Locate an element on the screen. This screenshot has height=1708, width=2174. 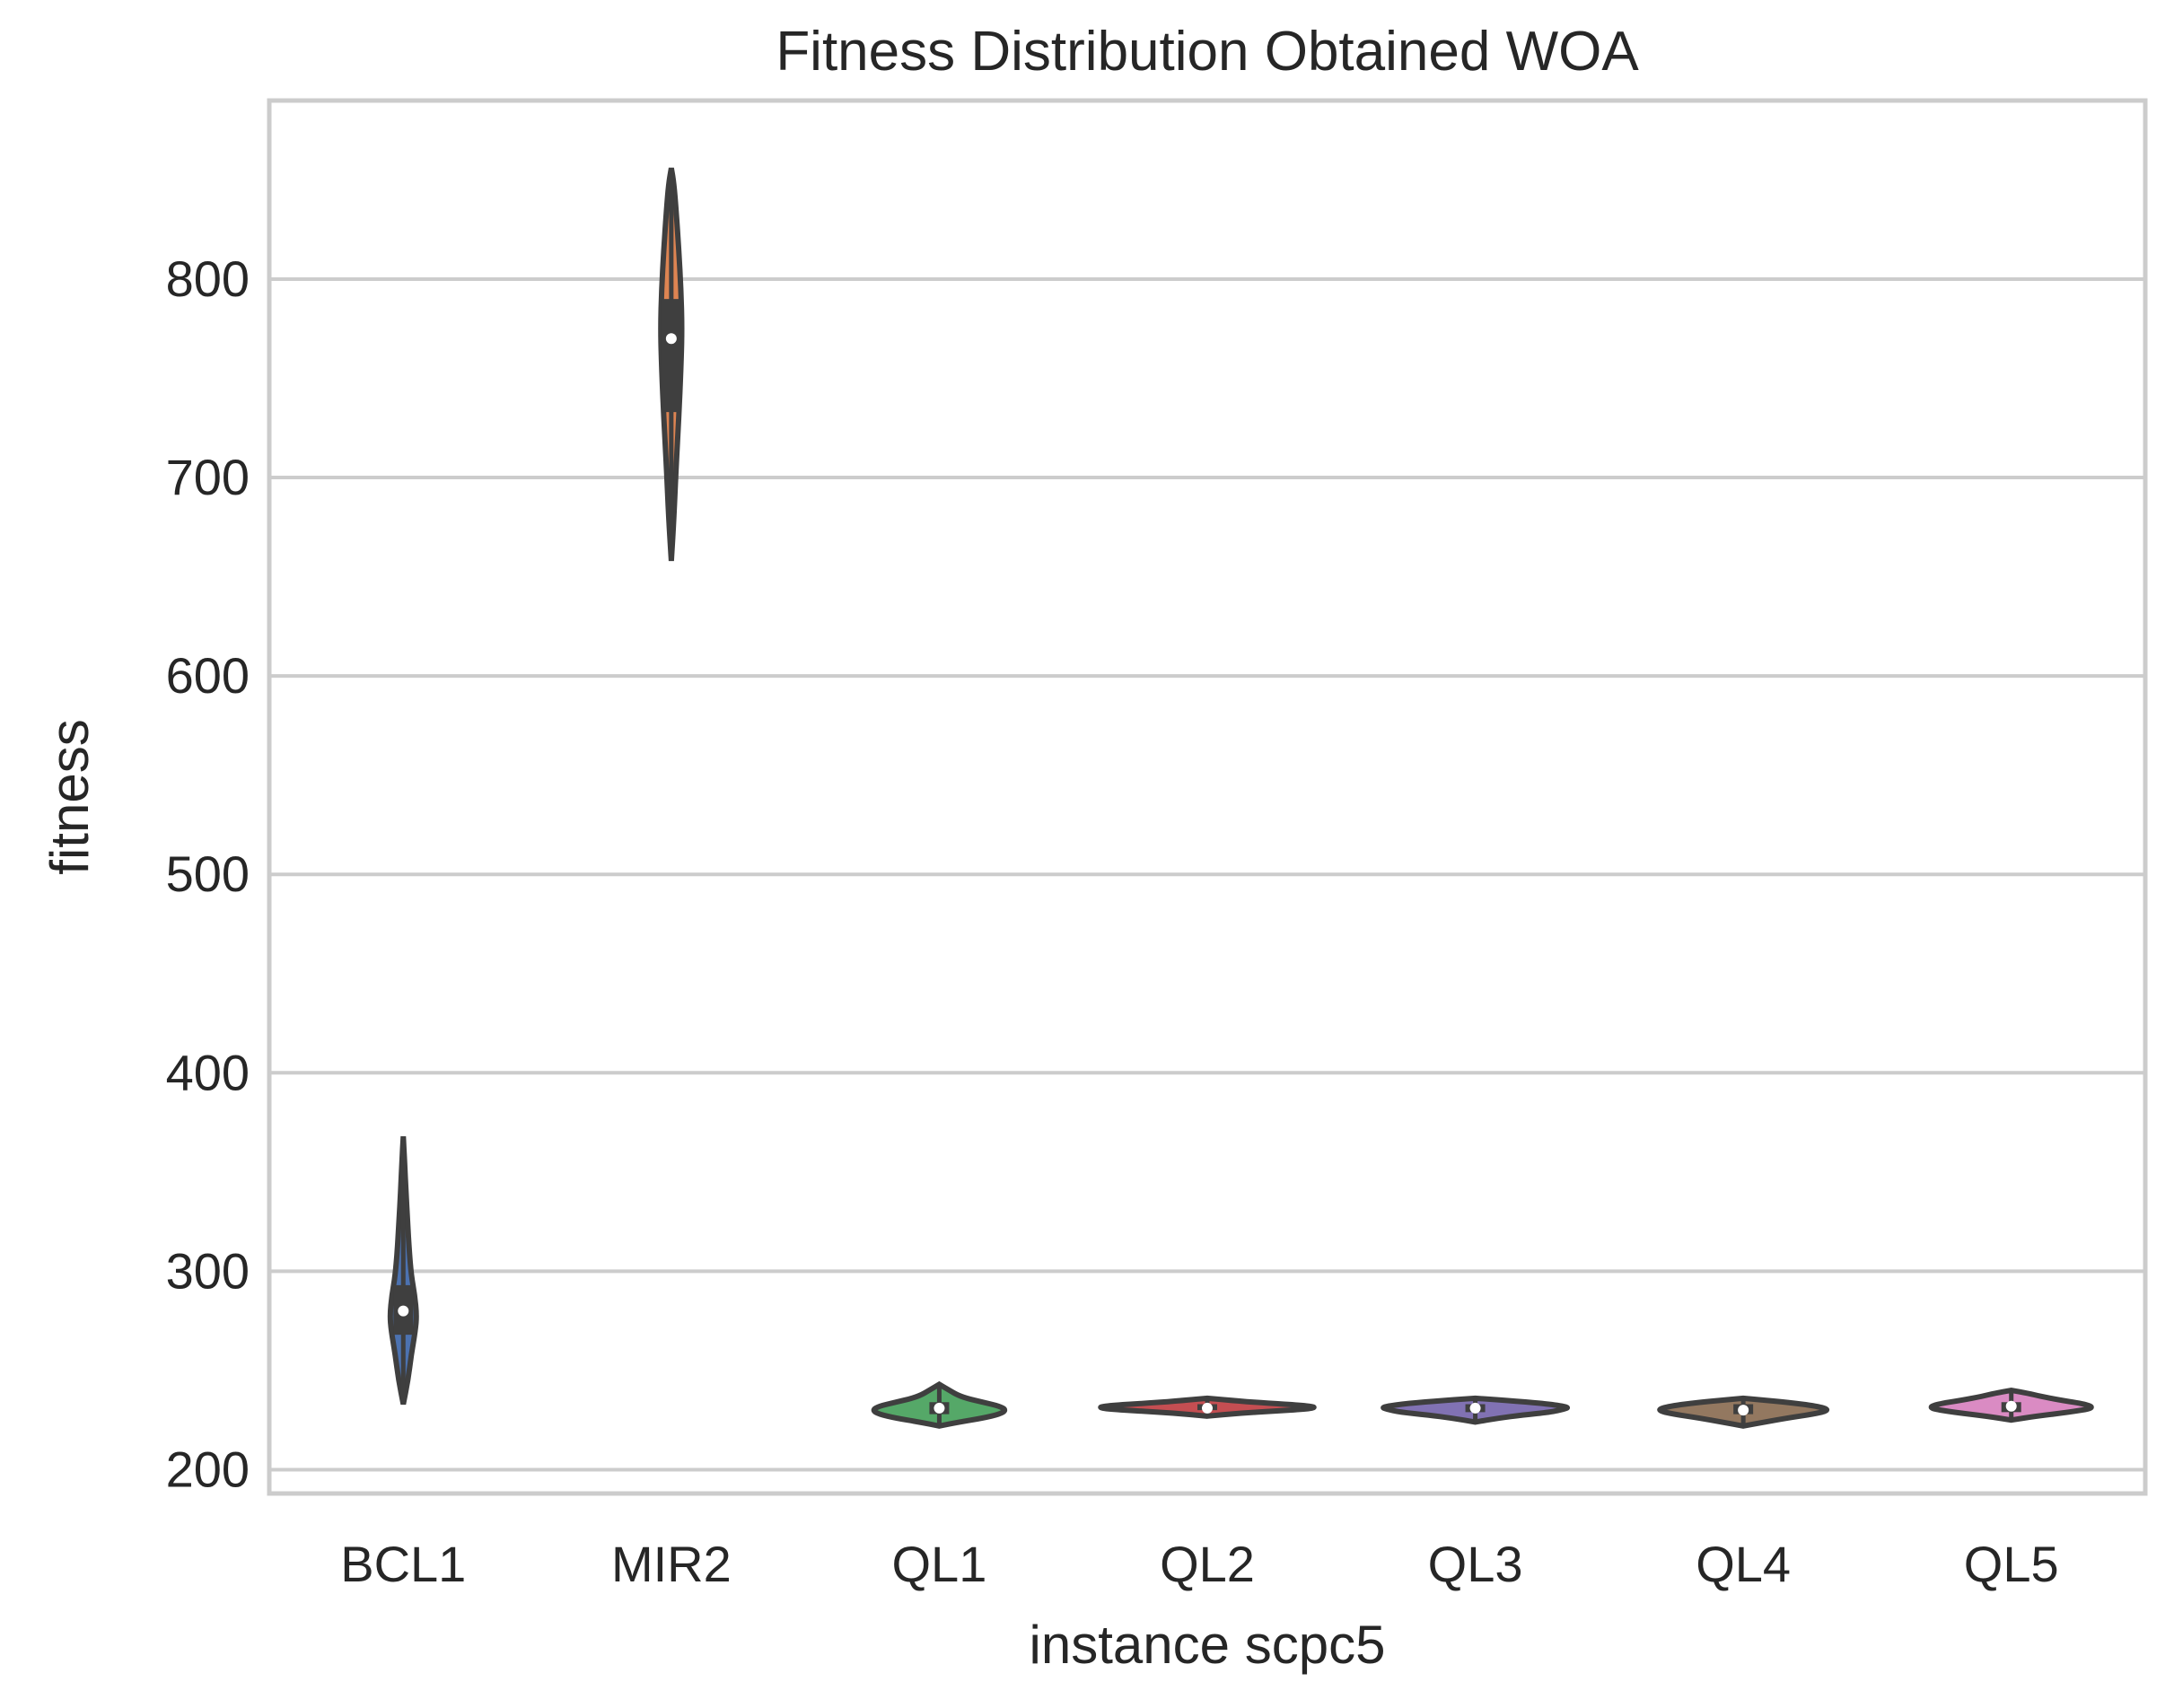
chart-title: Fitness Distribution Obtained WOA is located at coordinates (1207, 52).